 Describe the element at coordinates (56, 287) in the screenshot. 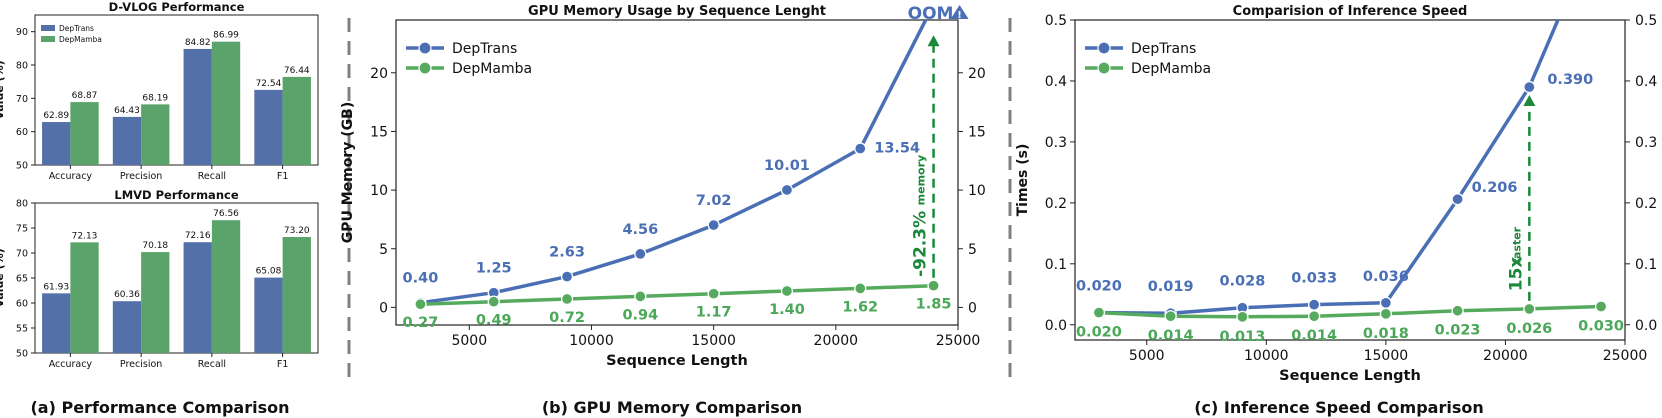

I see `data-label: 61.93` at that location.